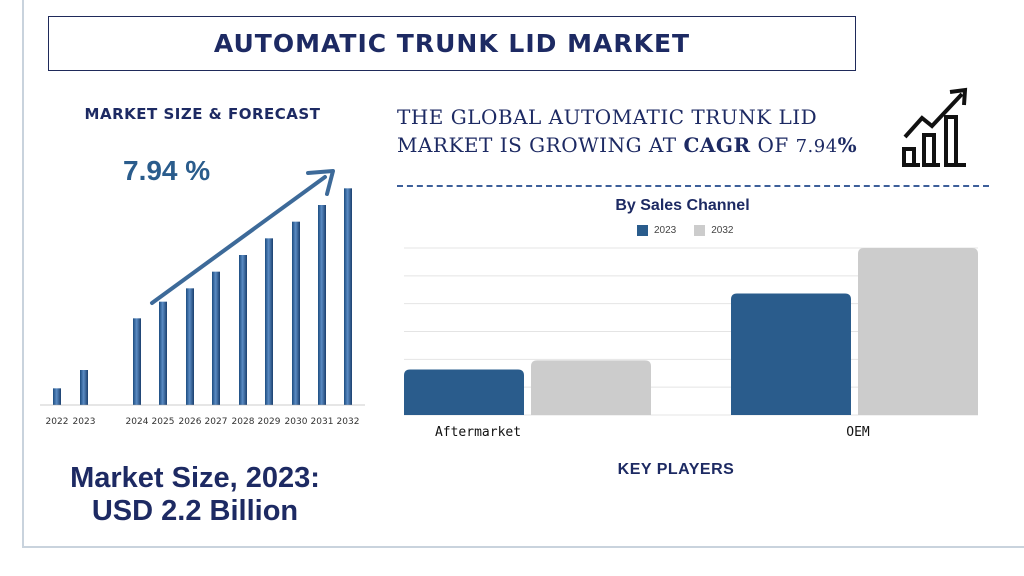 The height and width of the screenshot is (576, 1024). I want to click on headline-percent: %, so click(847, 145).